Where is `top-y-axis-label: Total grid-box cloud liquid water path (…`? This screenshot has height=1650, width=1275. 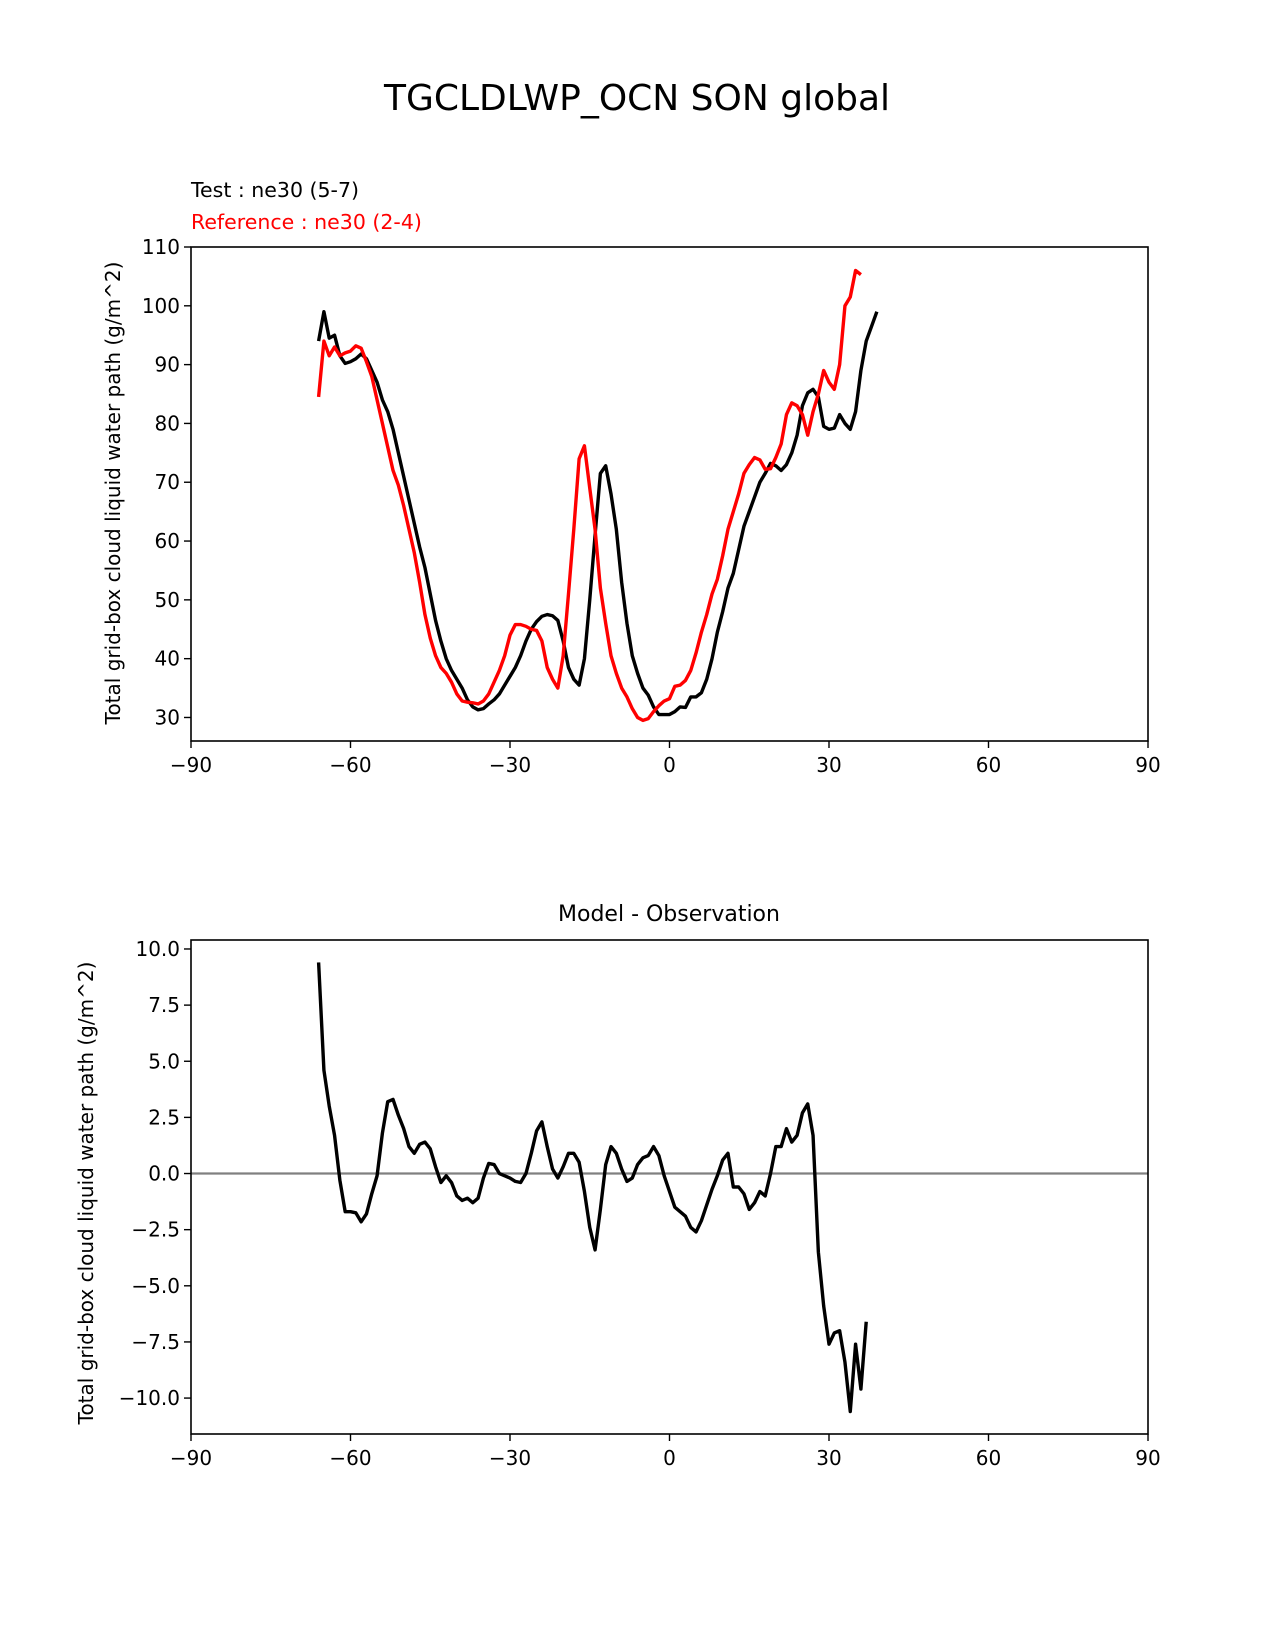 top-y-axis-label: Total grid-box cloud liquid water path (… is located at coordinates (113, 494).